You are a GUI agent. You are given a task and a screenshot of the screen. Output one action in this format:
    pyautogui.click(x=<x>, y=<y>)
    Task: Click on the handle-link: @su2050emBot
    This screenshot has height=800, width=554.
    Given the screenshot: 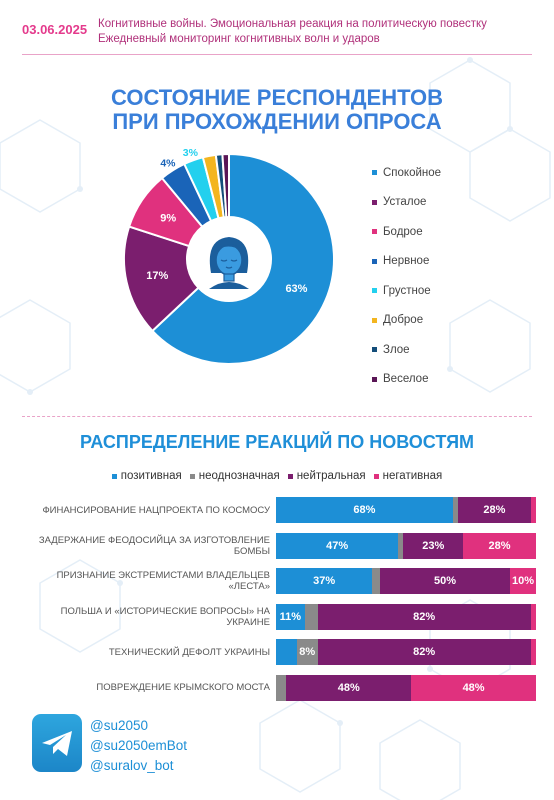 What is the action you would take?
    pyautogui.click(x=139, y=745)
    